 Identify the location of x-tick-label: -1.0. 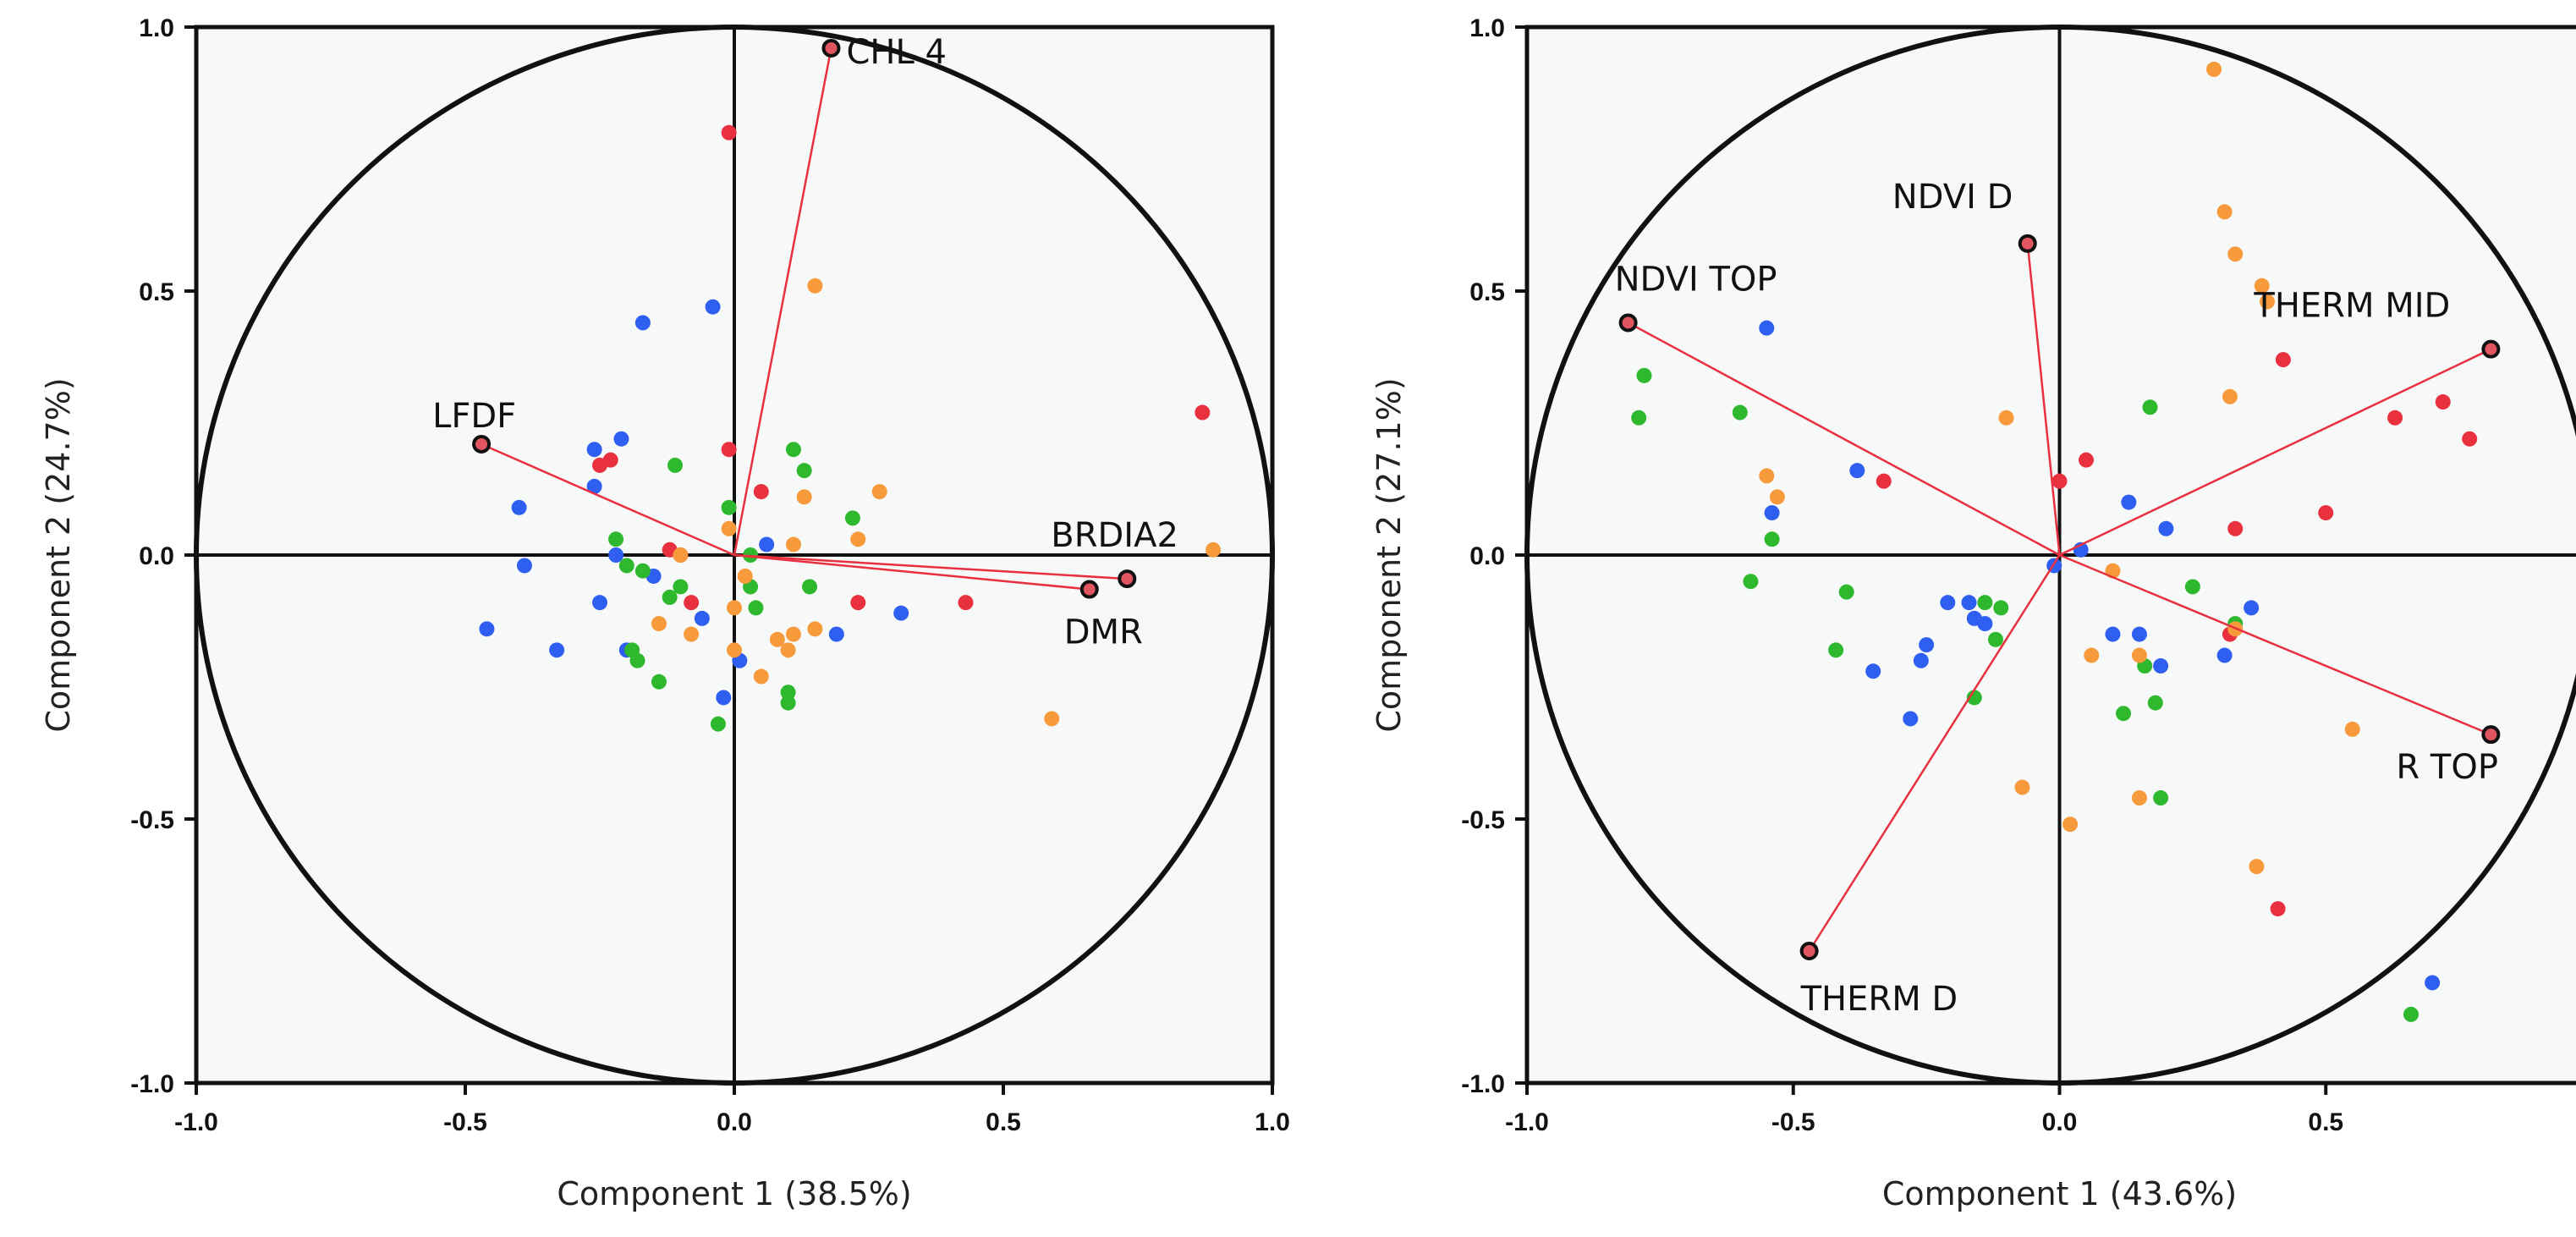
(1527, 1122).